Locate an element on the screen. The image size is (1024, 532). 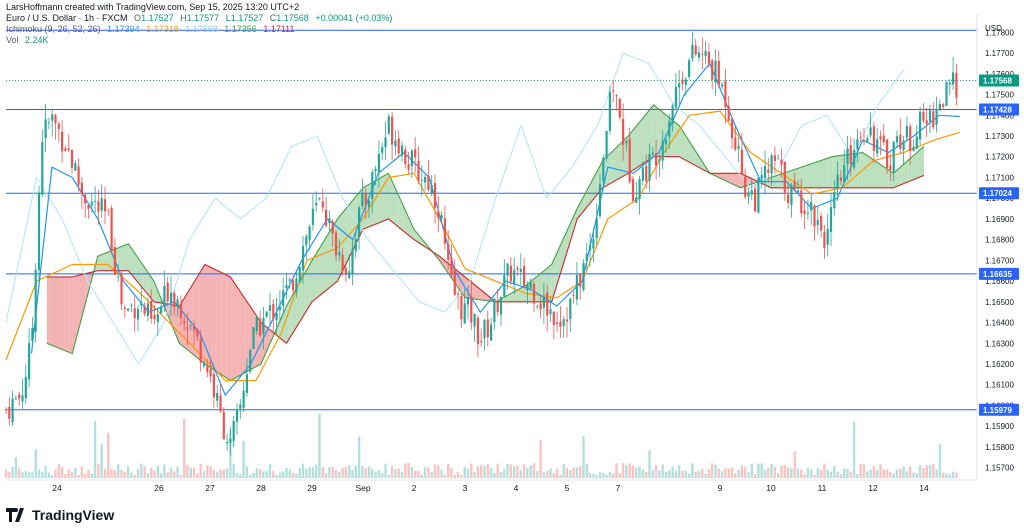
volume-legend: Vol 2.24K is located at coordinates (29, 40).